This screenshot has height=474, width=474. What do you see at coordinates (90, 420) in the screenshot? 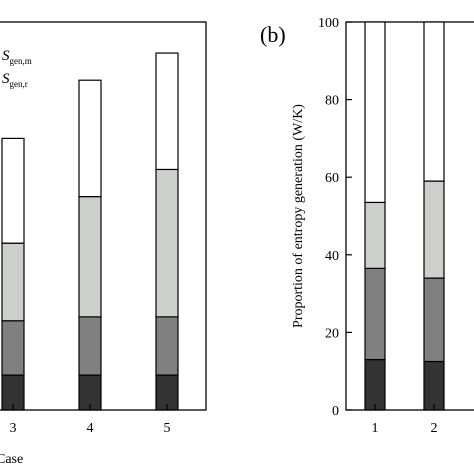
I see `left-x-ticks: 3 4 5` at bounding box center [90, 420].